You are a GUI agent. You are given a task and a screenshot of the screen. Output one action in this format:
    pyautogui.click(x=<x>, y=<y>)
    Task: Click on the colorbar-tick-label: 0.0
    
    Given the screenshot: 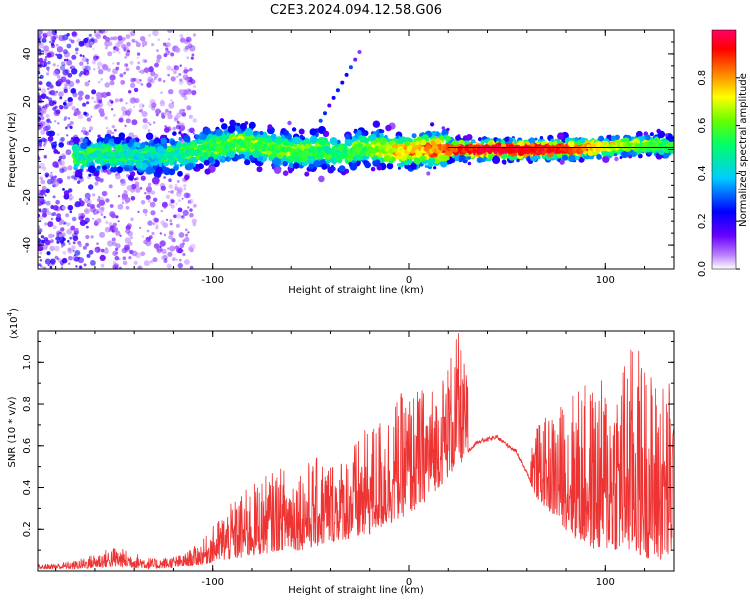 What is the action you would take?
    pyautogui.click(x=702, y=269)
    